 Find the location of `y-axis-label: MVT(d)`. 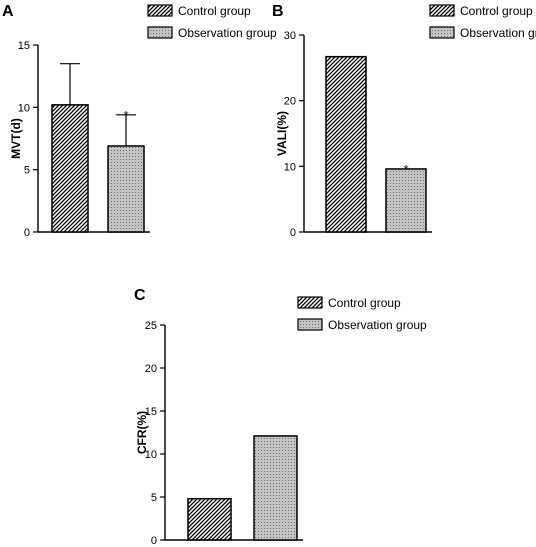

y-axis-label: MVT(d) is located at coordinates (16, 138).